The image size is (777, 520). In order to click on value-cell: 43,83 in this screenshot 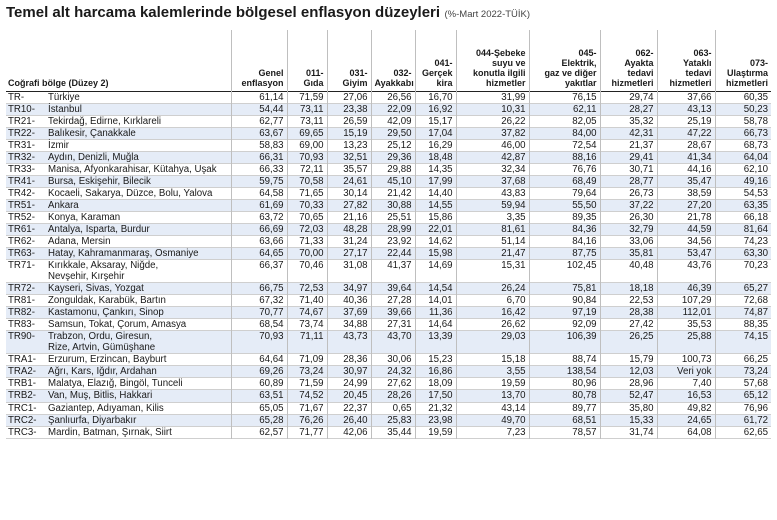, I will do `click(492, 193)`.